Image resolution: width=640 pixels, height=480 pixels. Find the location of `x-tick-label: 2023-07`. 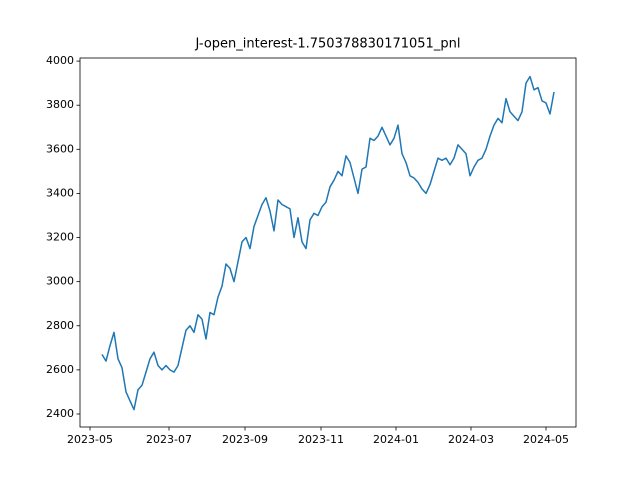

x-tick-label: 2023-07 is located at coordinates (169, 439).